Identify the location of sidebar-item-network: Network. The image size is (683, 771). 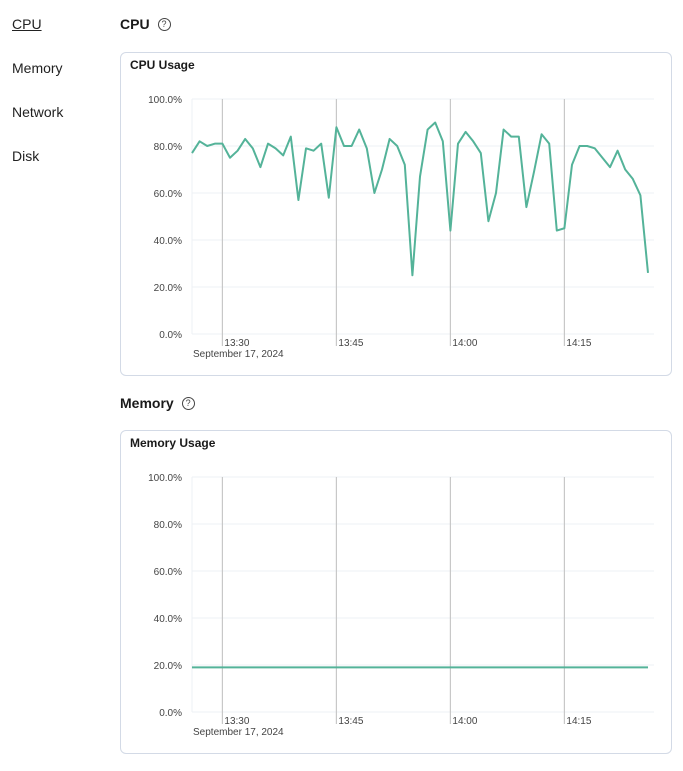
(38, 112).